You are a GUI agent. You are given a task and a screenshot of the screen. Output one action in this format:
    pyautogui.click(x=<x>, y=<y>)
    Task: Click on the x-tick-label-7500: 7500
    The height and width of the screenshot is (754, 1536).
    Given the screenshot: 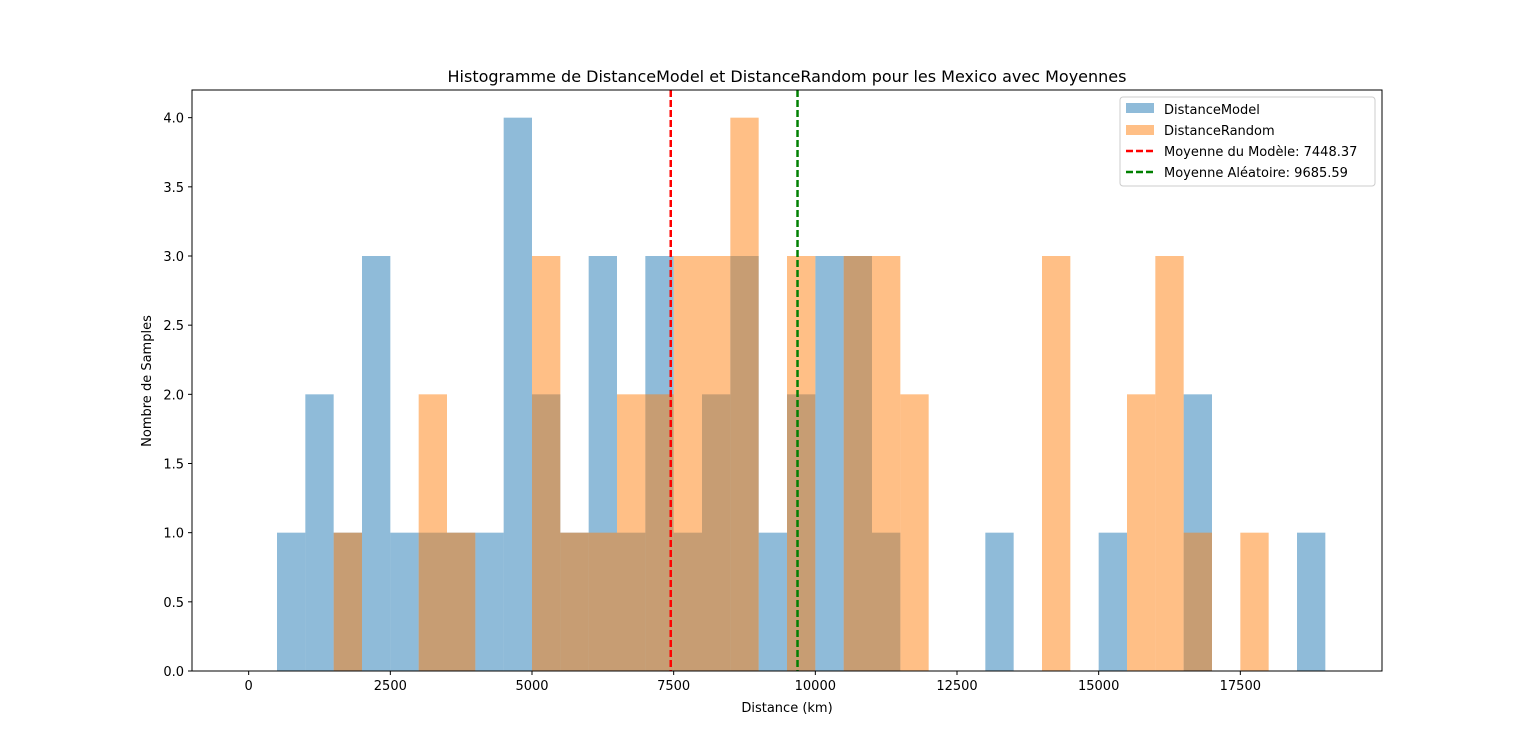 What is the action you would take?
    pyautogui.click(x=673, y=686)
    